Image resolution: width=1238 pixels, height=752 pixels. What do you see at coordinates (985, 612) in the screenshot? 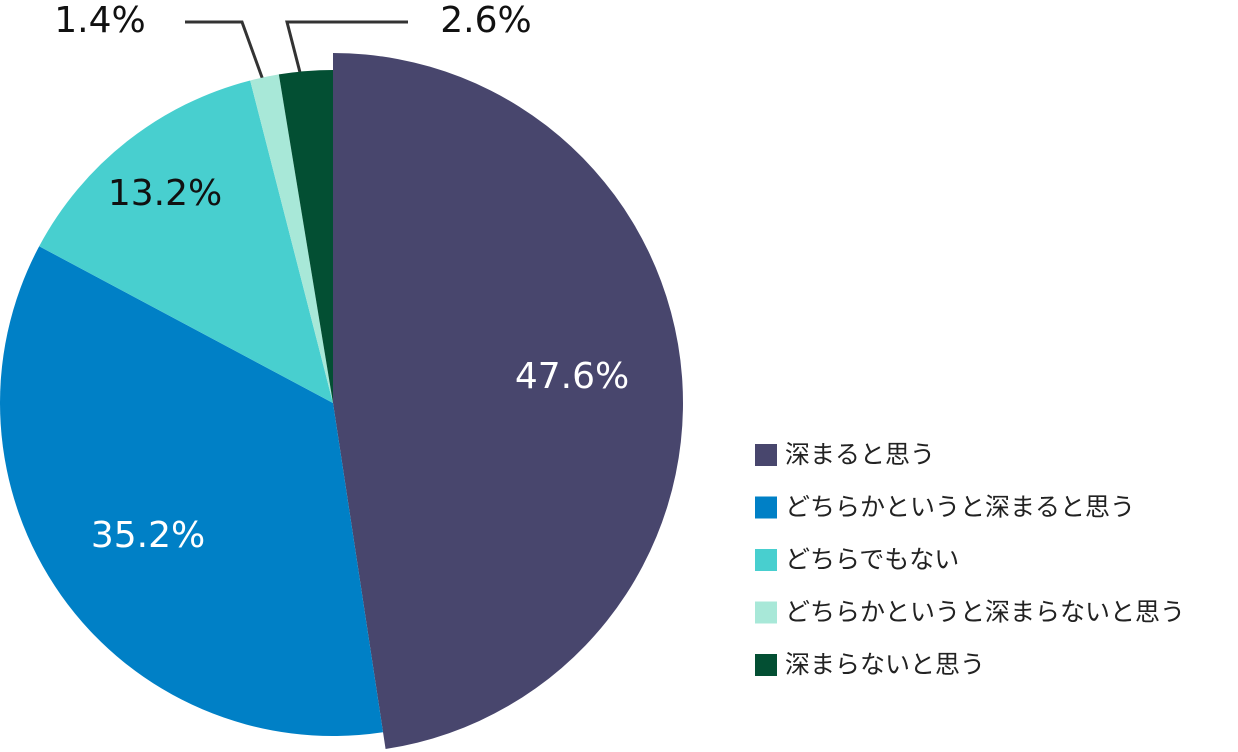
I see `legend-label: どちらかというと深まらないと思う` at bounding box center [985, 612].